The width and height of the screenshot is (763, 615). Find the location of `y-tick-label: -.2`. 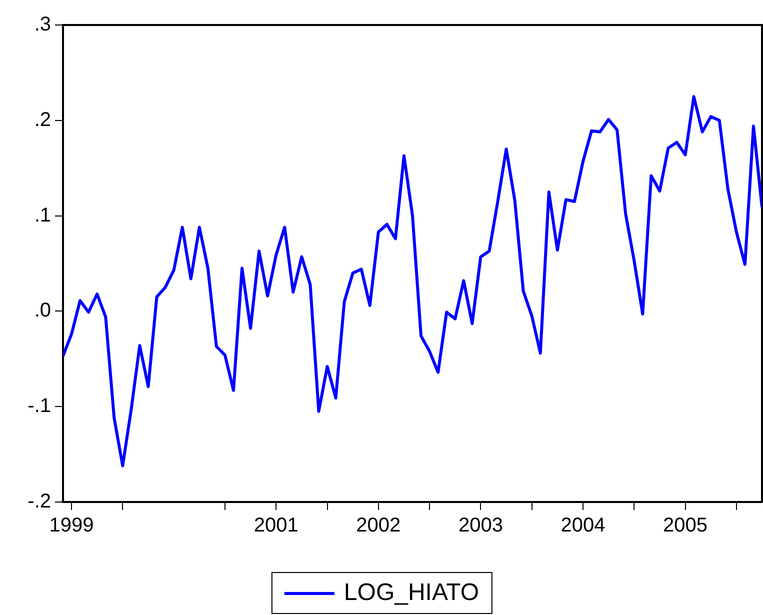

y-tick-label: -.2 is located at coordinates (39, 501).